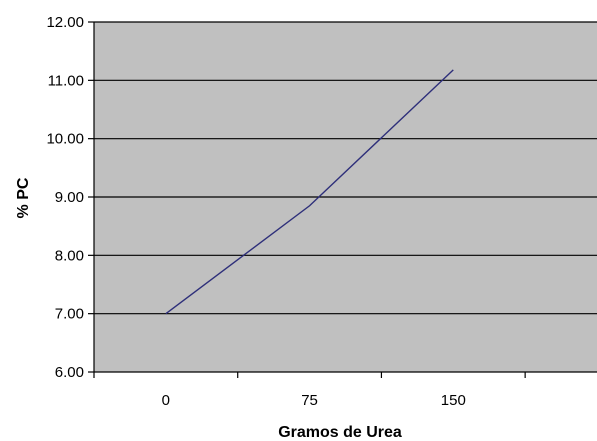 This screenshot has height=441, width=597. I want to click on y-axis-title: % PC, so click(23, 197).